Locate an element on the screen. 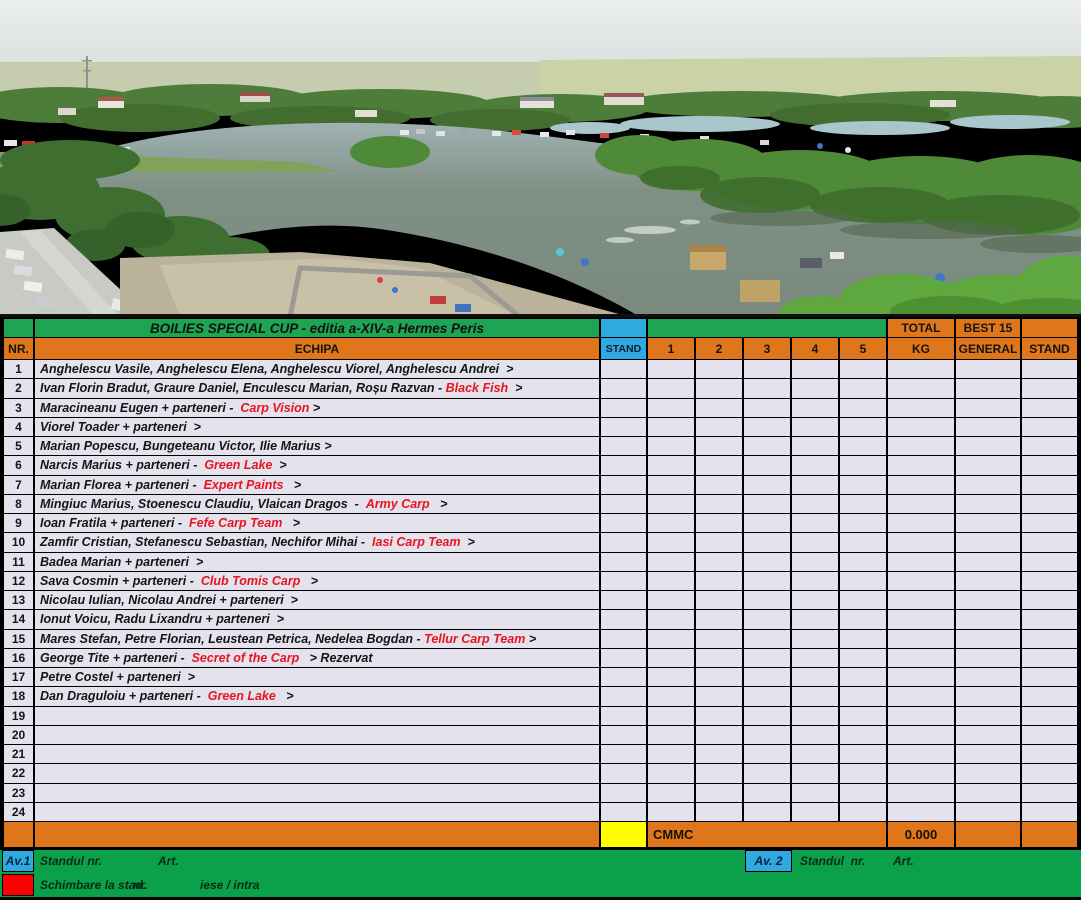 This screenshot has height=900, width=1081. row-number-cell: 13 is located at coordinates (19, 601).